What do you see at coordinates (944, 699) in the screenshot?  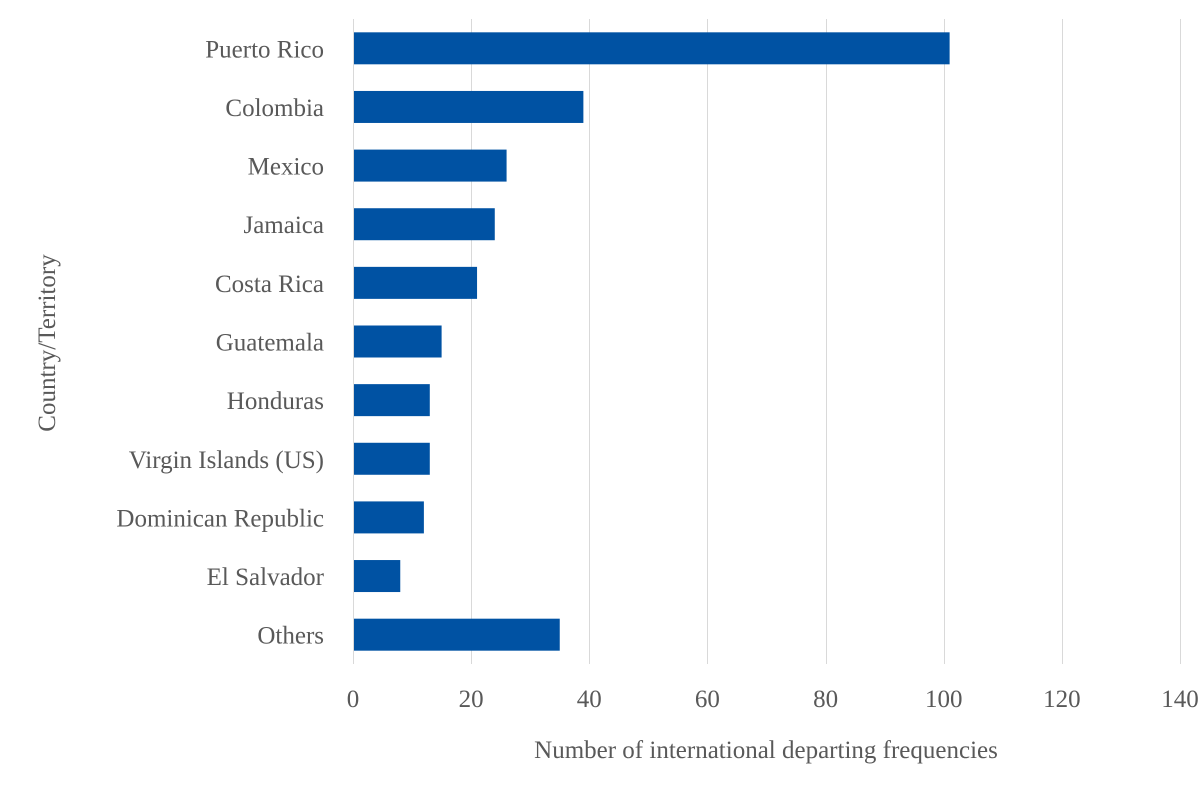 I see `x-tick-label: 100` at bounding box center [944, 699].